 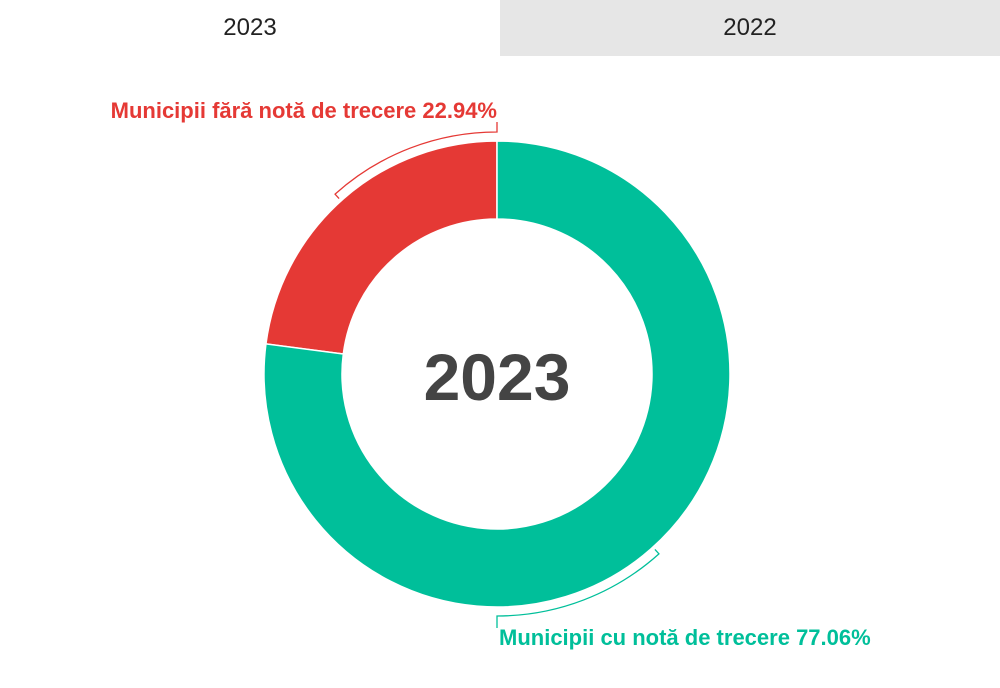 I want to click on tab-2023: 2023, so click(x=250, y=27).